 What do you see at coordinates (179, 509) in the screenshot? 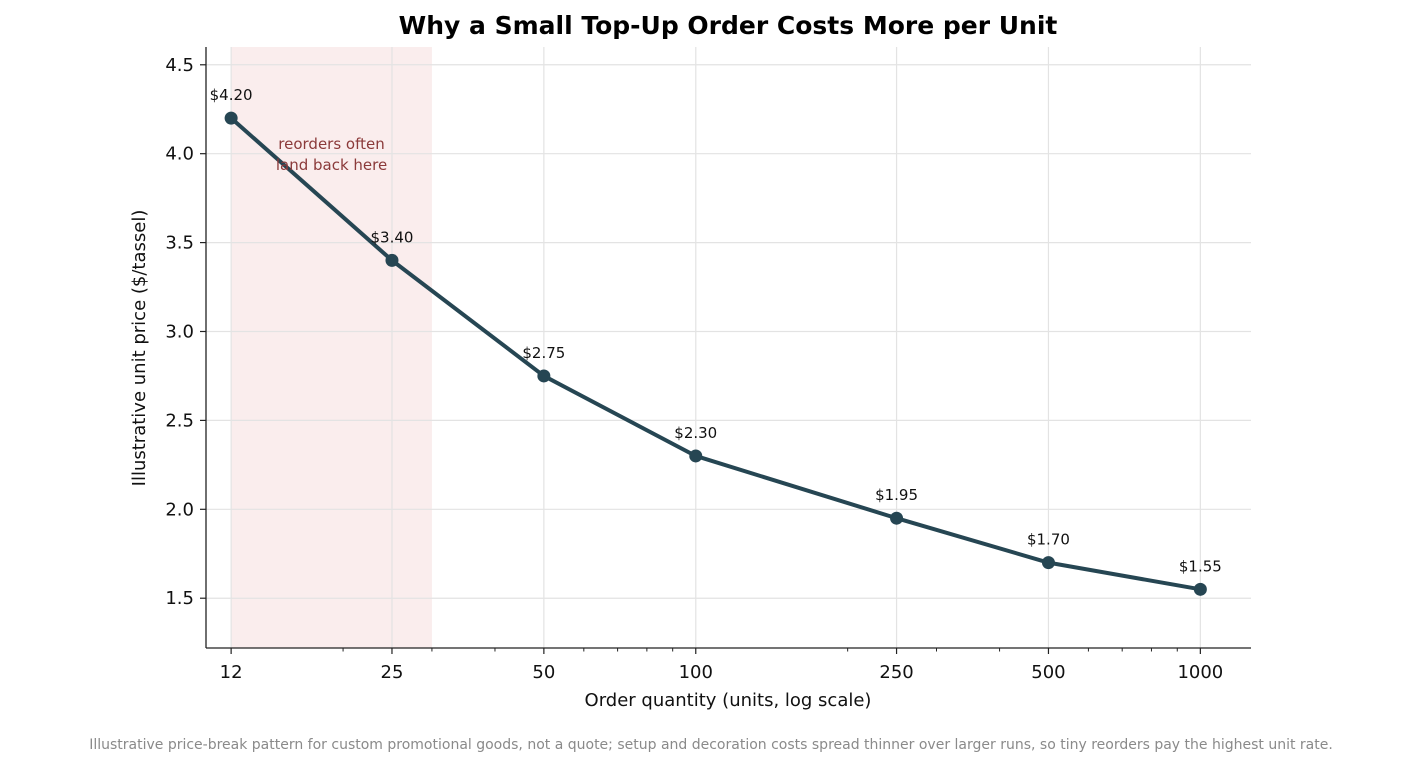
I see `y-tick-label: 2.0` at bounding box center [179, 509].